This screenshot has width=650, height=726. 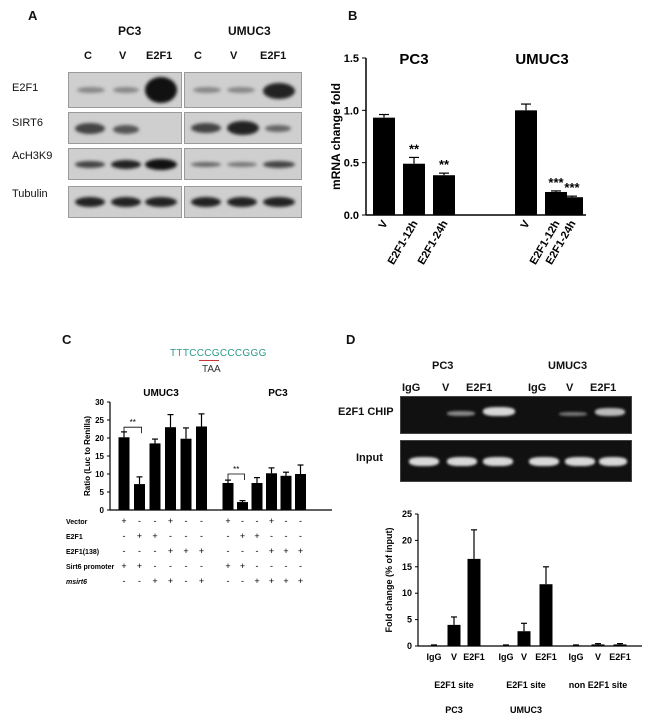 I want to click on blot-sirt6-umuc3, so click(x=243, y=128).